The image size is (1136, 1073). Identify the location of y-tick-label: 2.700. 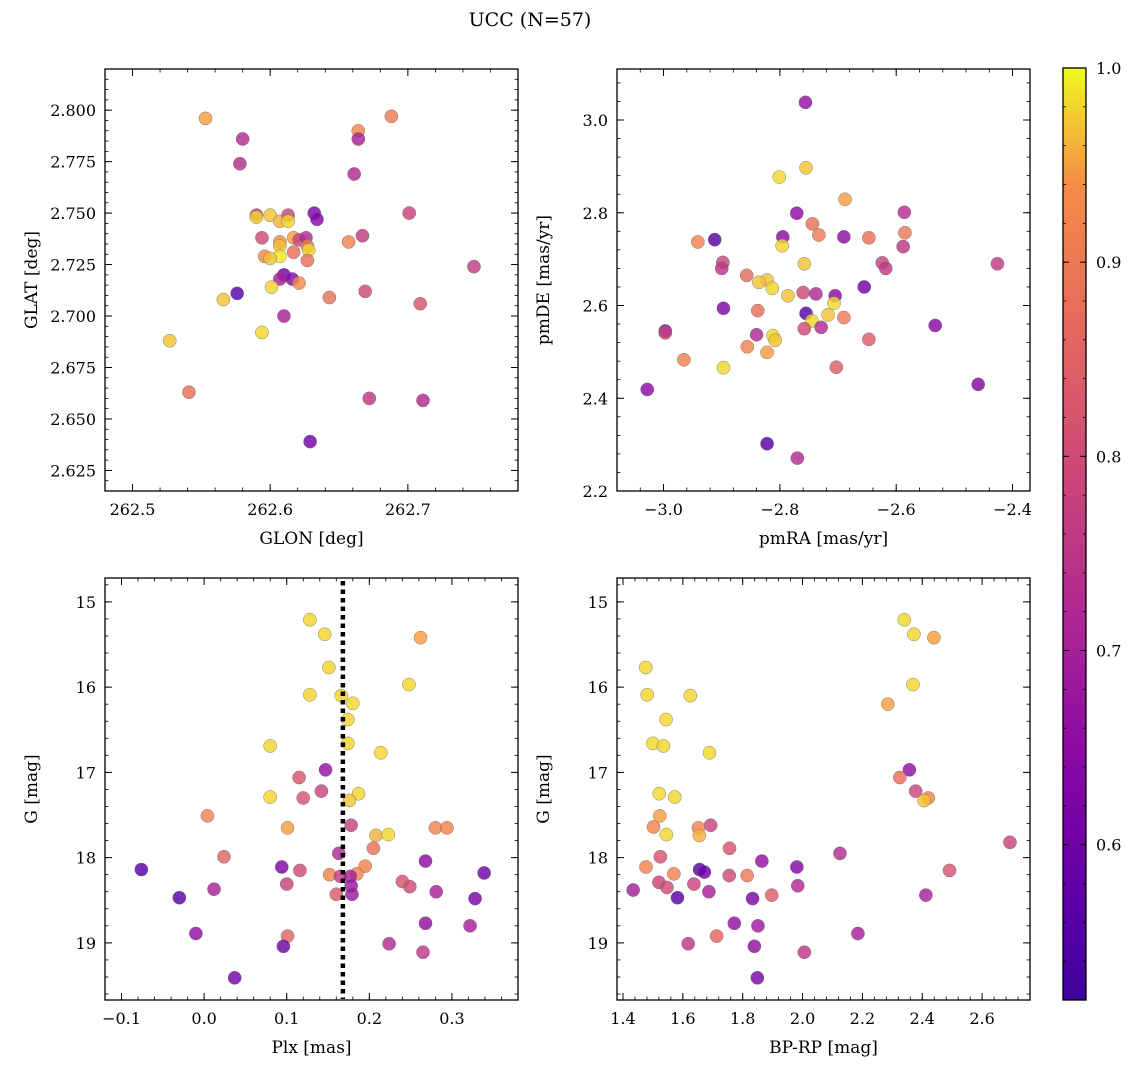
(73, 316).